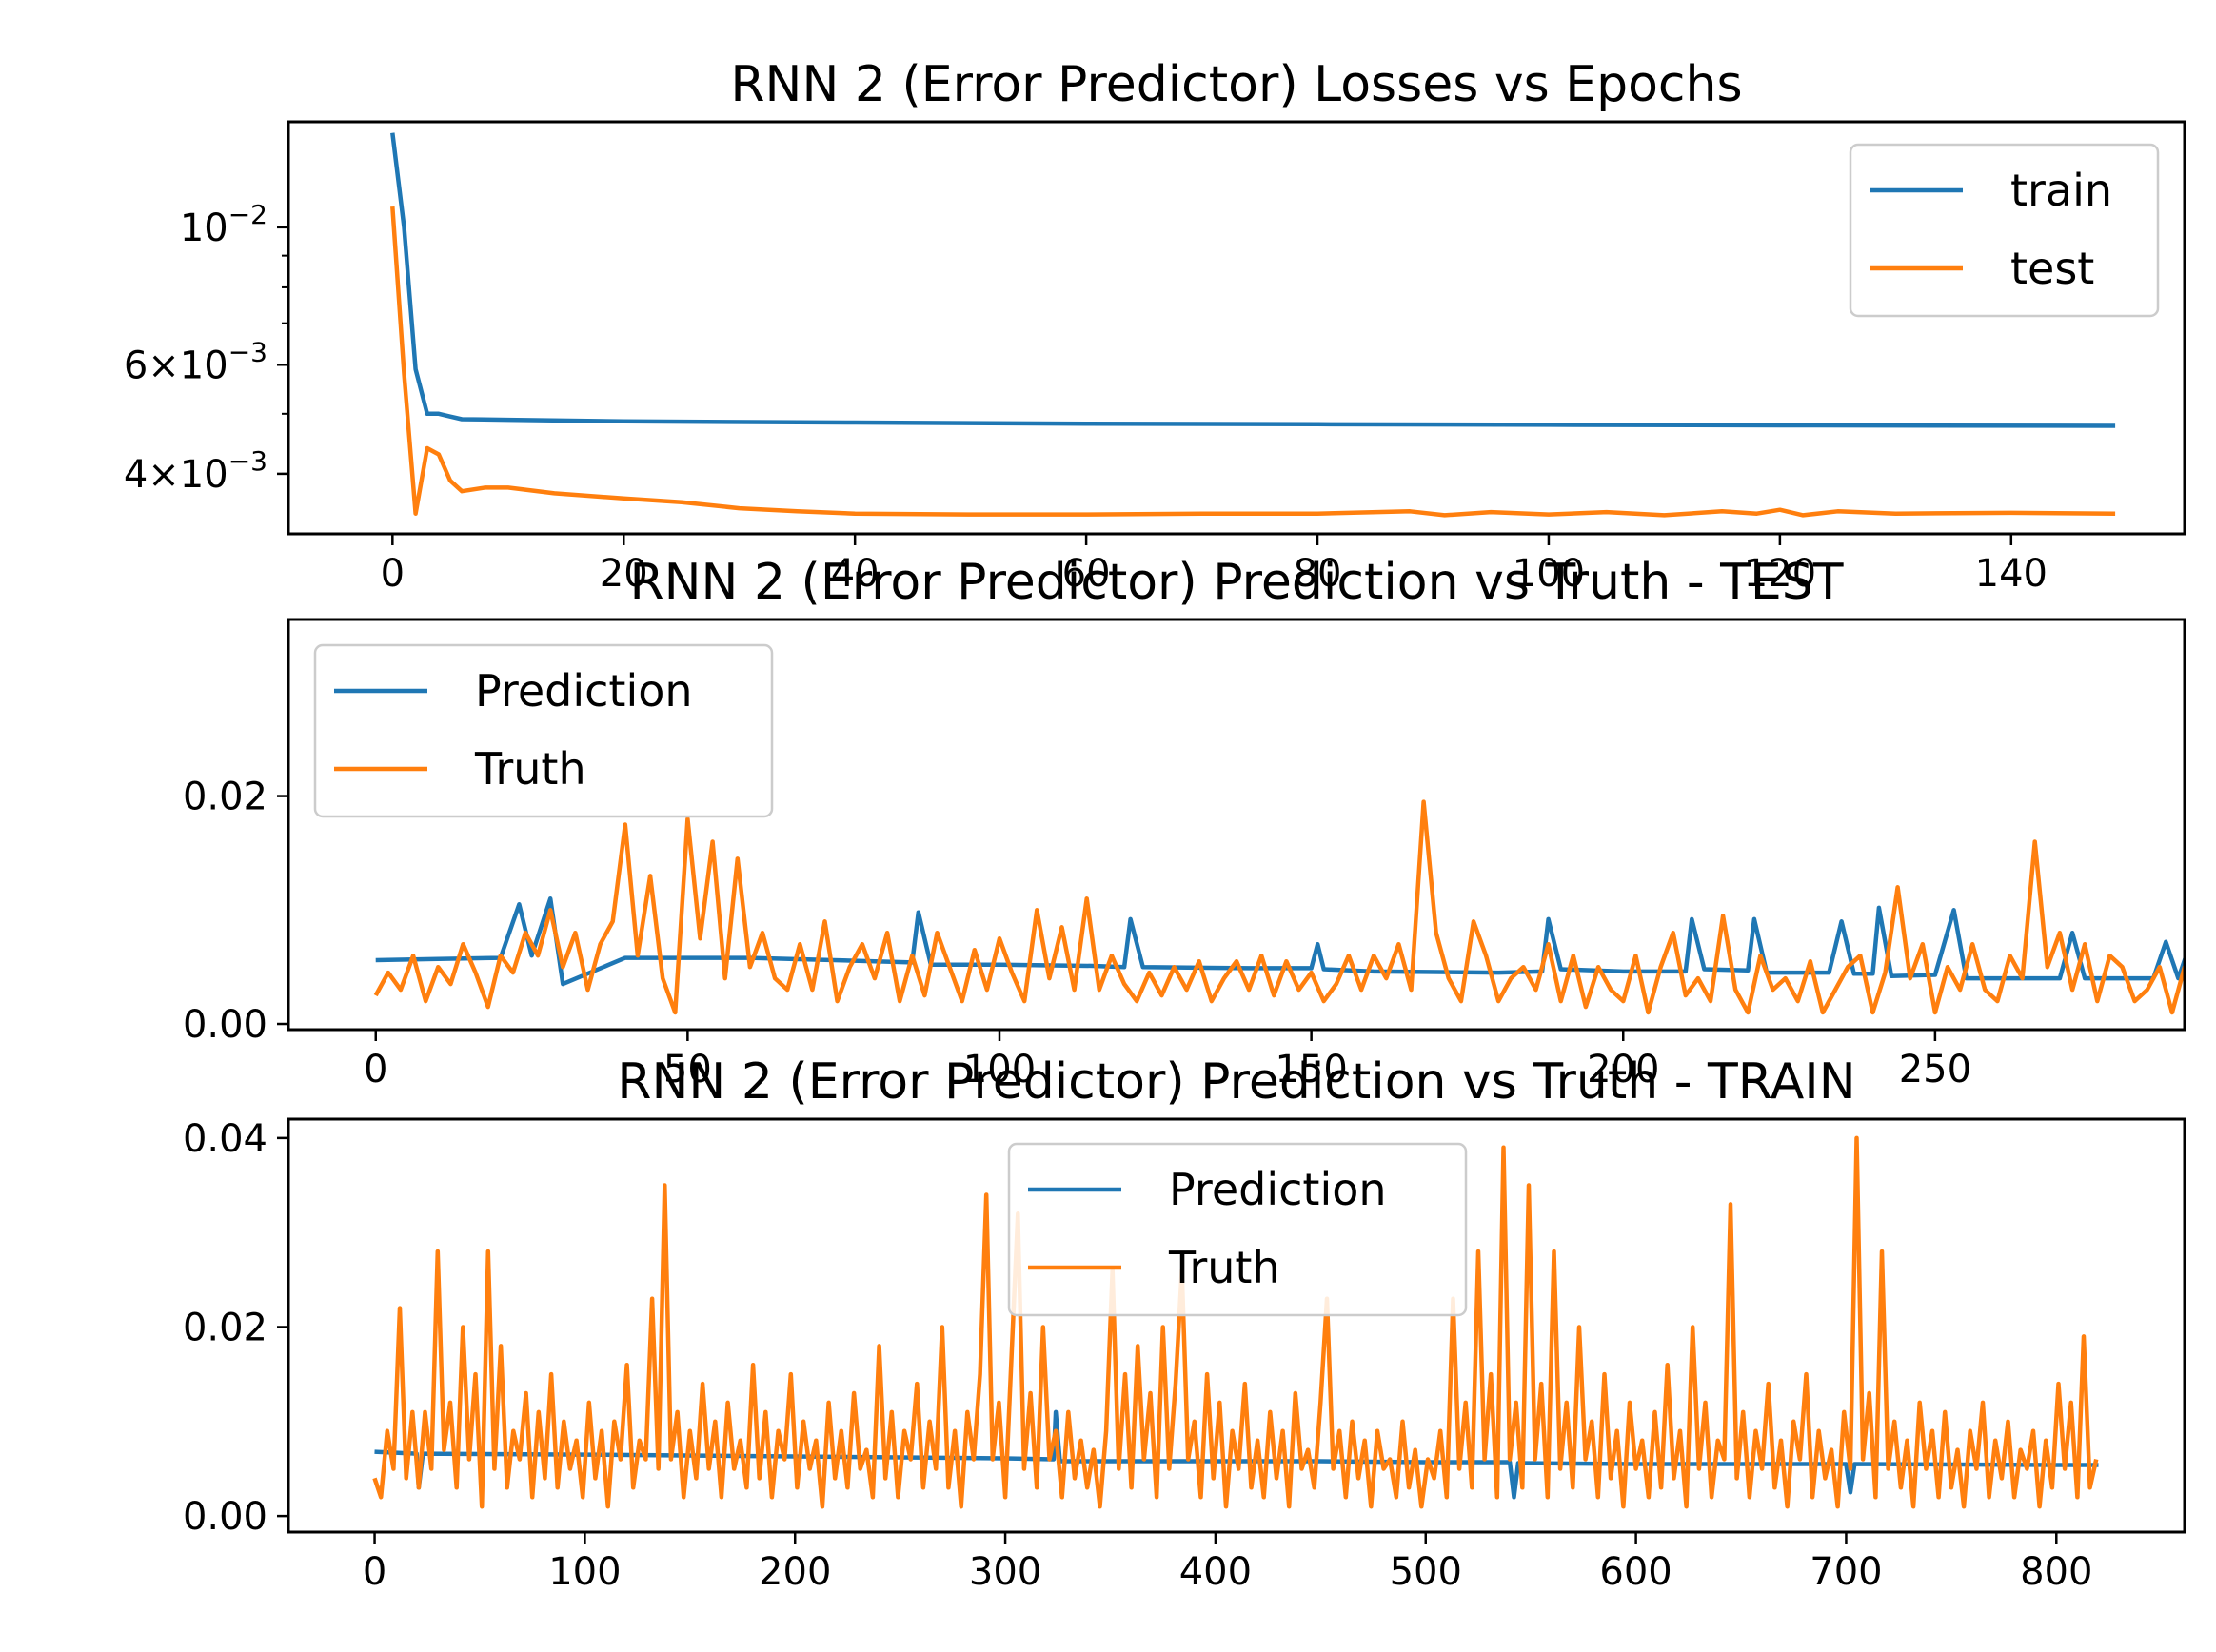 Image resolution: width=2216 pixels, height=1652 pixels. I want to click on x-tick-label: 300, so click(1005, 1572).